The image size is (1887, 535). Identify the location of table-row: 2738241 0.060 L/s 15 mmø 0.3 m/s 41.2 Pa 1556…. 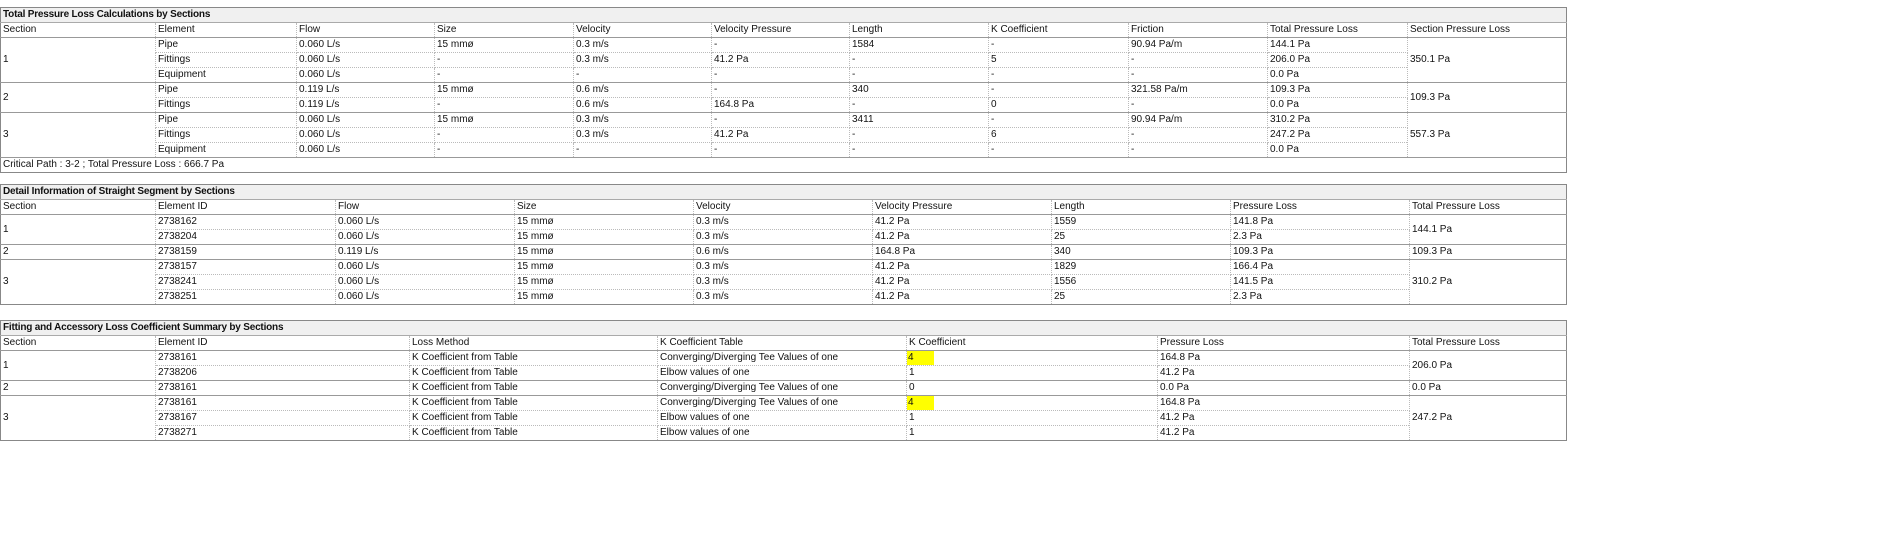
(784, 282).